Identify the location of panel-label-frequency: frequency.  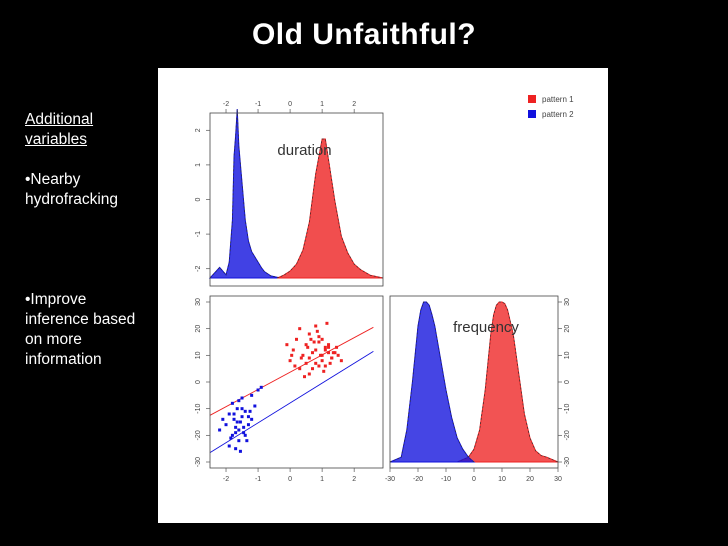
(486, 327).